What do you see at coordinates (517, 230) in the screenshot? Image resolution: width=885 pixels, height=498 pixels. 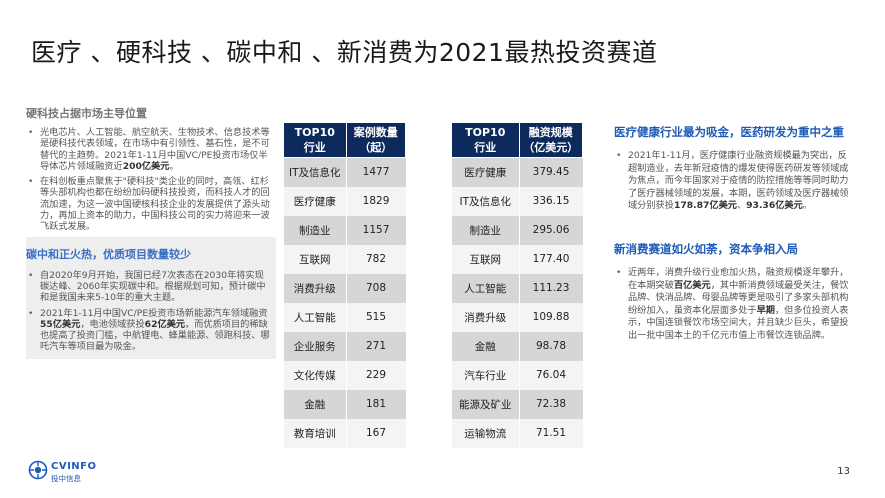 I see `table-row: 制造业 295.06` at bounding box center [517, 230].